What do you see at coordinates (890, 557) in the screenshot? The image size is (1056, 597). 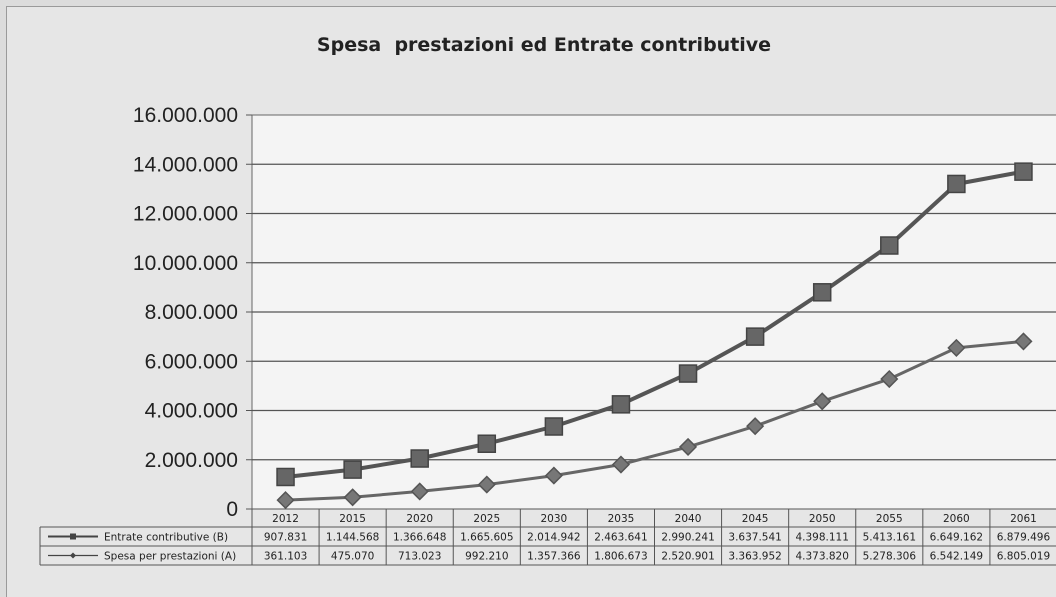 I see `table-cell-value: 5.278.306` at bounding box center [890, 557].